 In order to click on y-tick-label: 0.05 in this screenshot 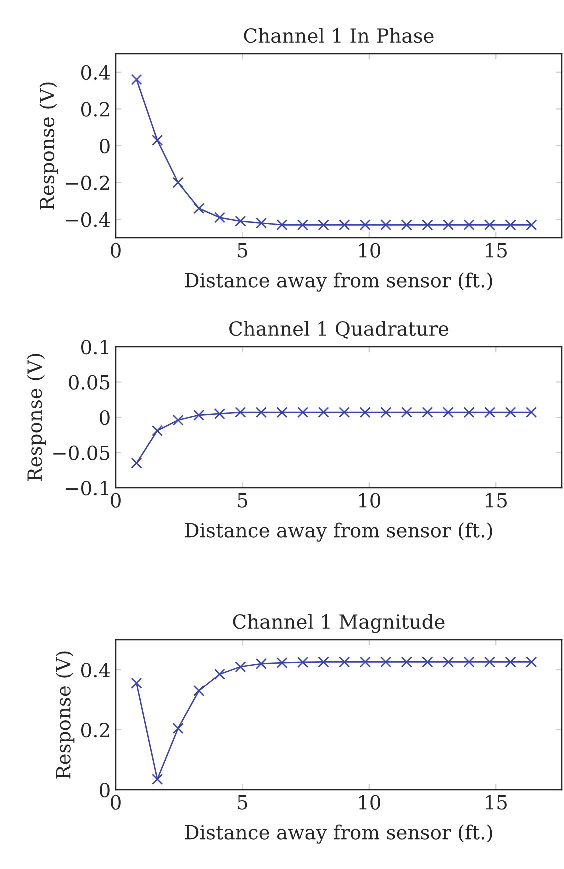, I will do `click(89, 382)`.